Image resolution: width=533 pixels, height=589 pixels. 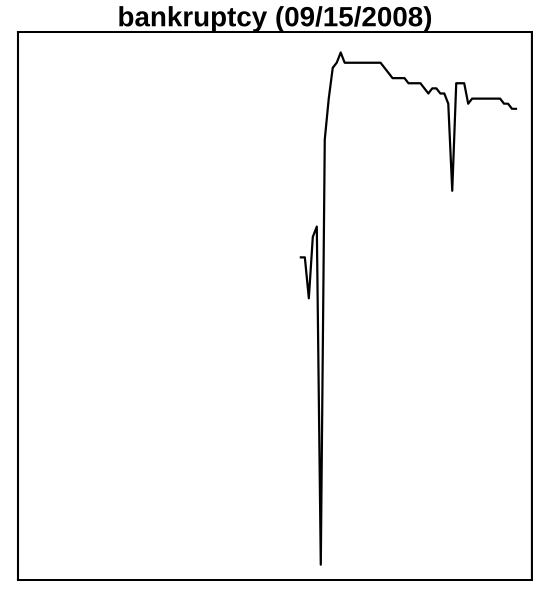 What do you see at coordinates (275, 19) in the screenshot?
I see `chart-title: bankruptcy (09/15/2008)` at bounding box center [275, 19].